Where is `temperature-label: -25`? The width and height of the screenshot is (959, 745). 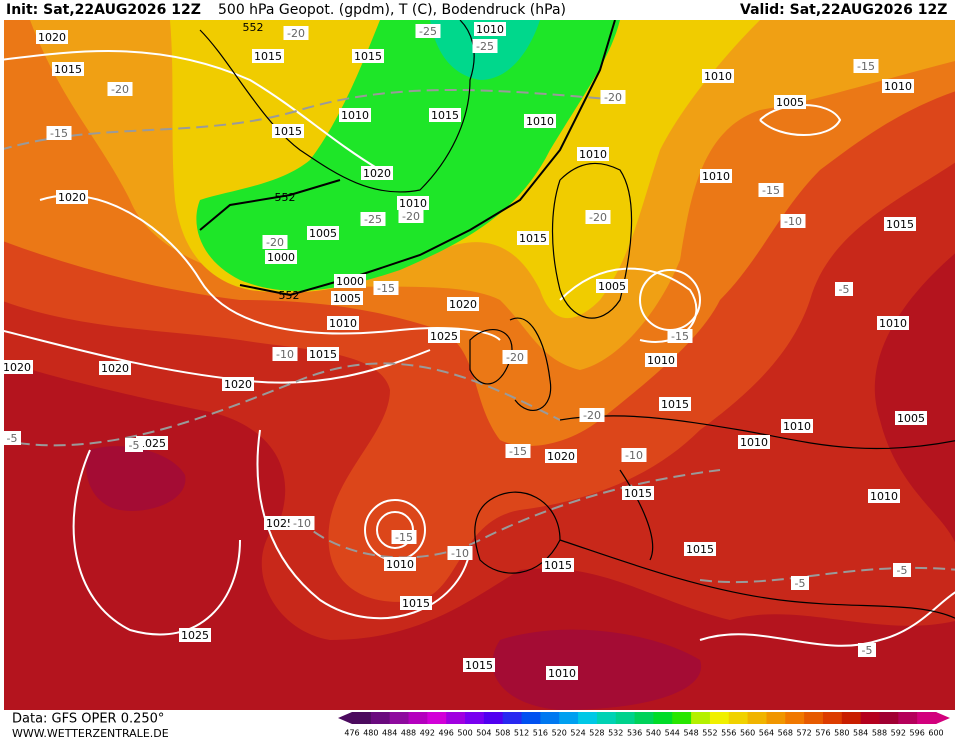
temperature-label: -25 is located at coordinates (485, 46).